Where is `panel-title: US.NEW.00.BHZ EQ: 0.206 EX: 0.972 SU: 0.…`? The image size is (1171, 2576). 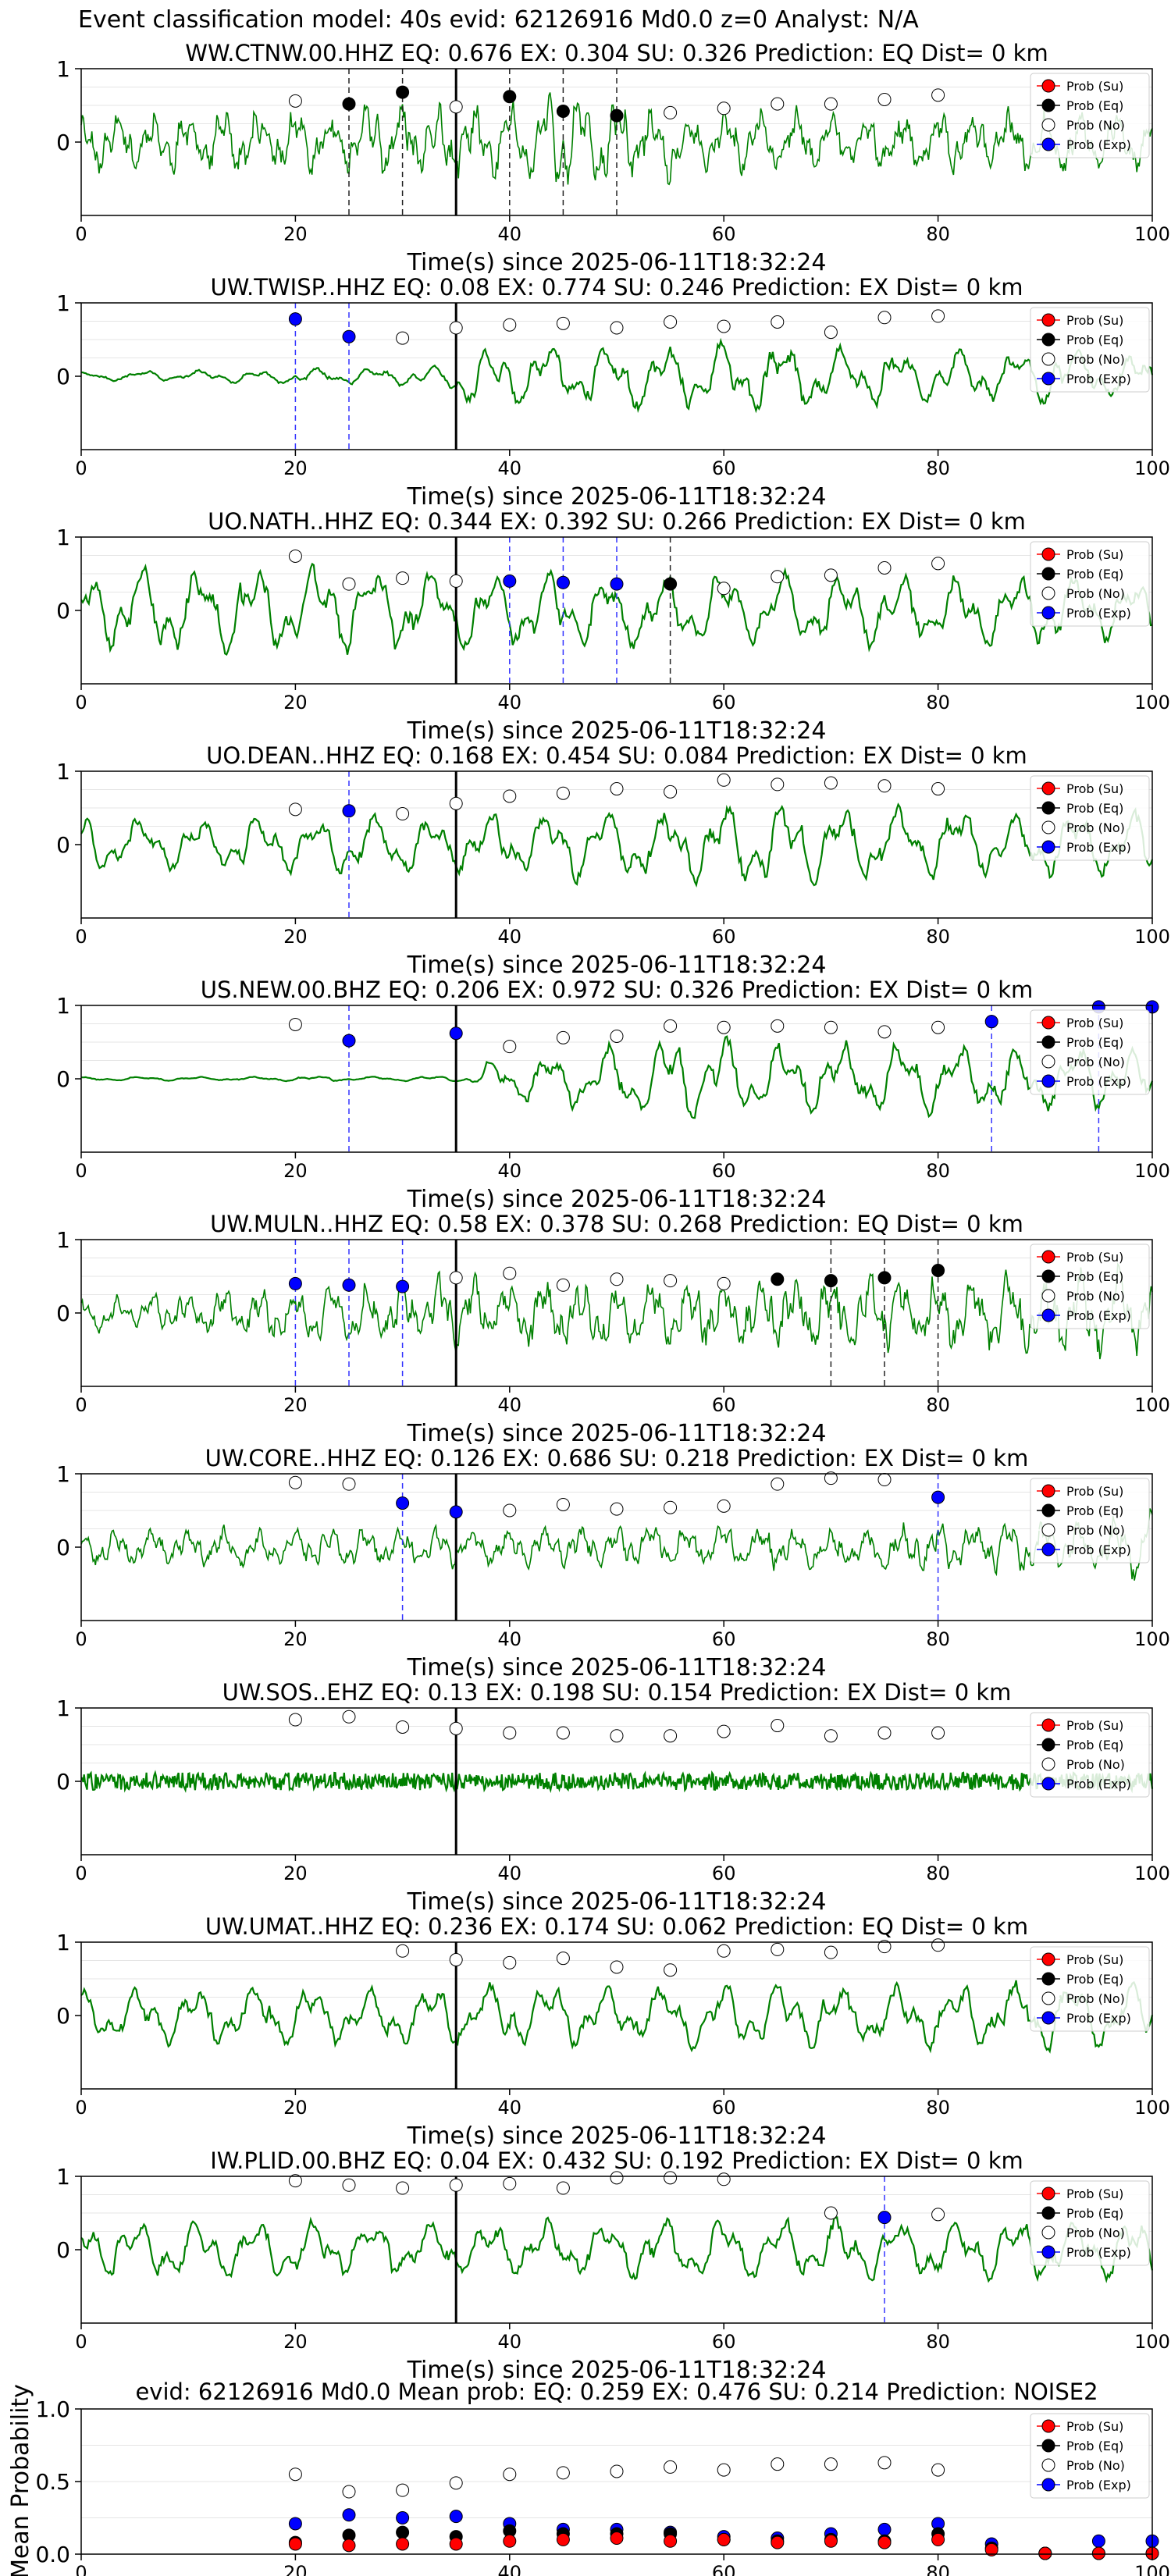
panel-title: US.NEW.00.BHZ EQ: 0.206 EX: 0.972 SU: 0.… is located at coordinates (617, 990).